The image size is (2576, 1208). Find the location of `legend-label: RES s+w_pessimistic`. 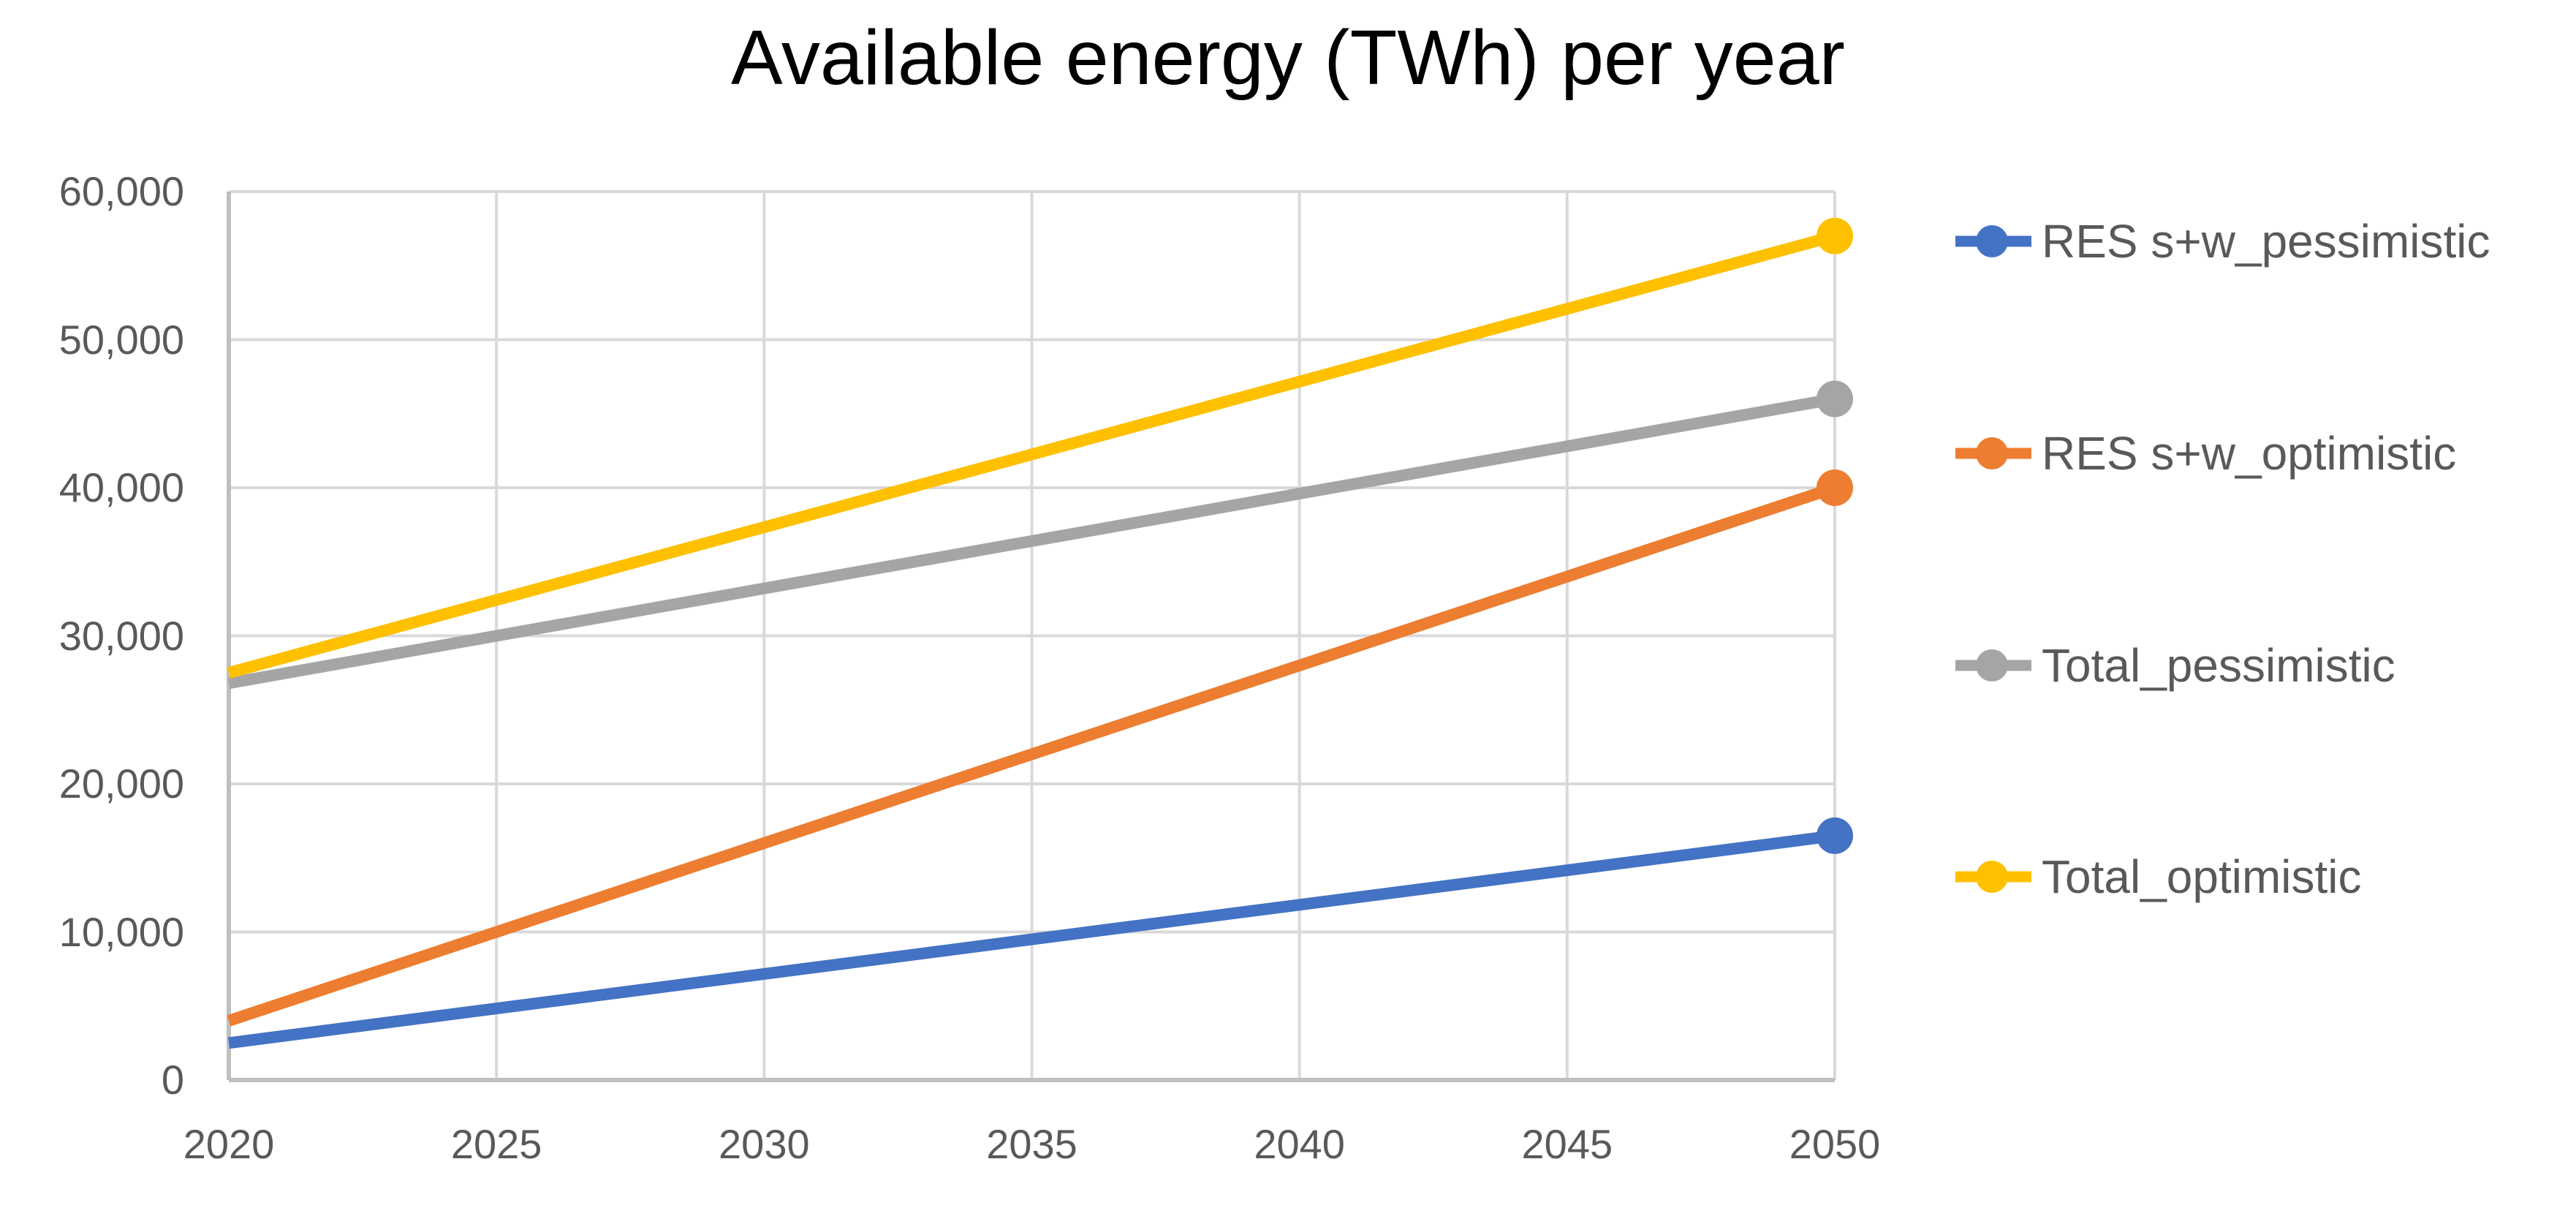

legend-label: RES s+w_pessimistic is located at coordinates (2266, 241).